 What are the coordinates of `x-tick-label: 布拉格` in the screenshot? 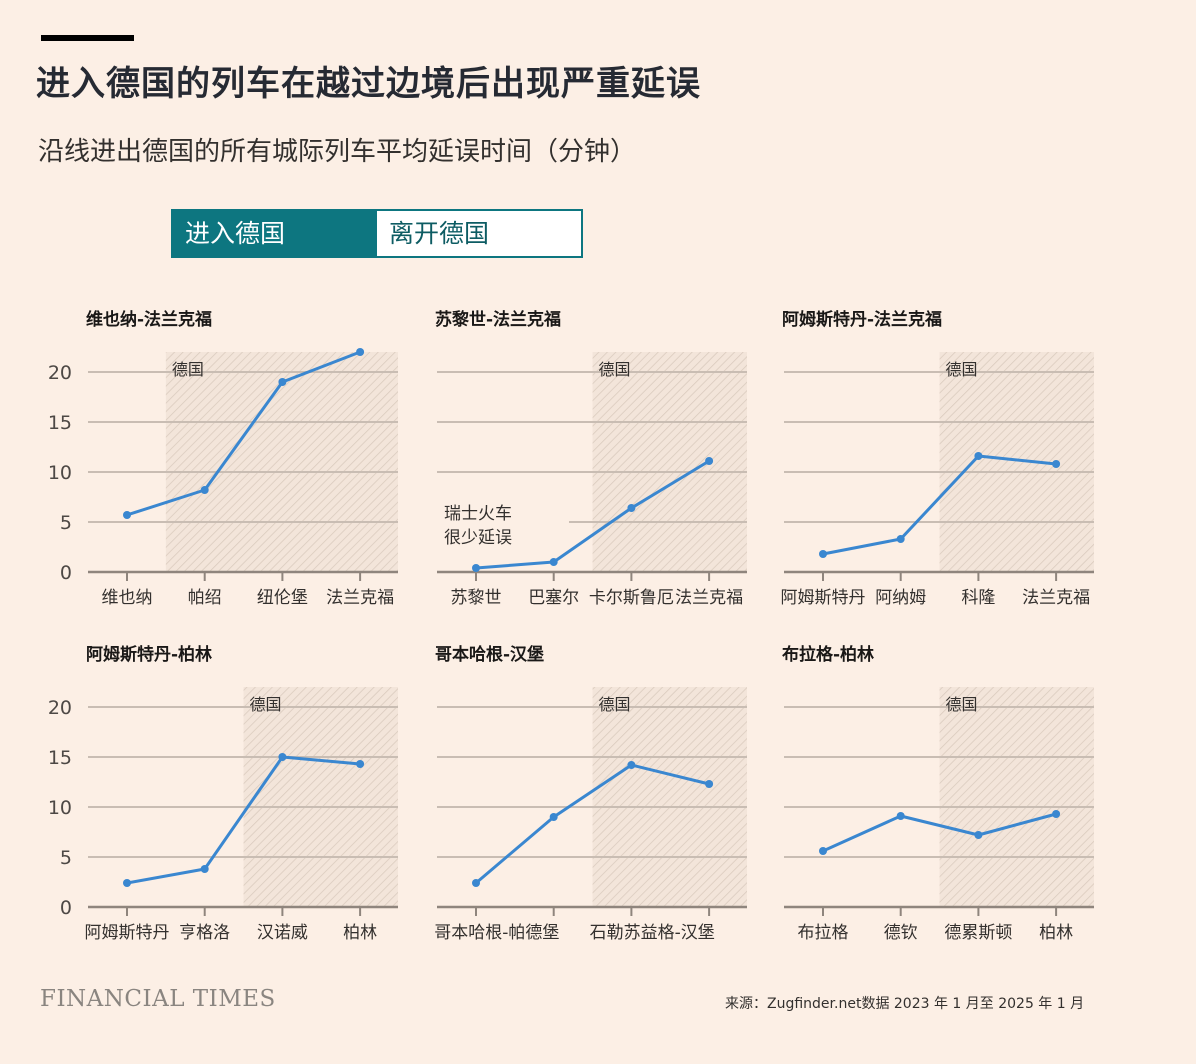 It's located at (823, 933).